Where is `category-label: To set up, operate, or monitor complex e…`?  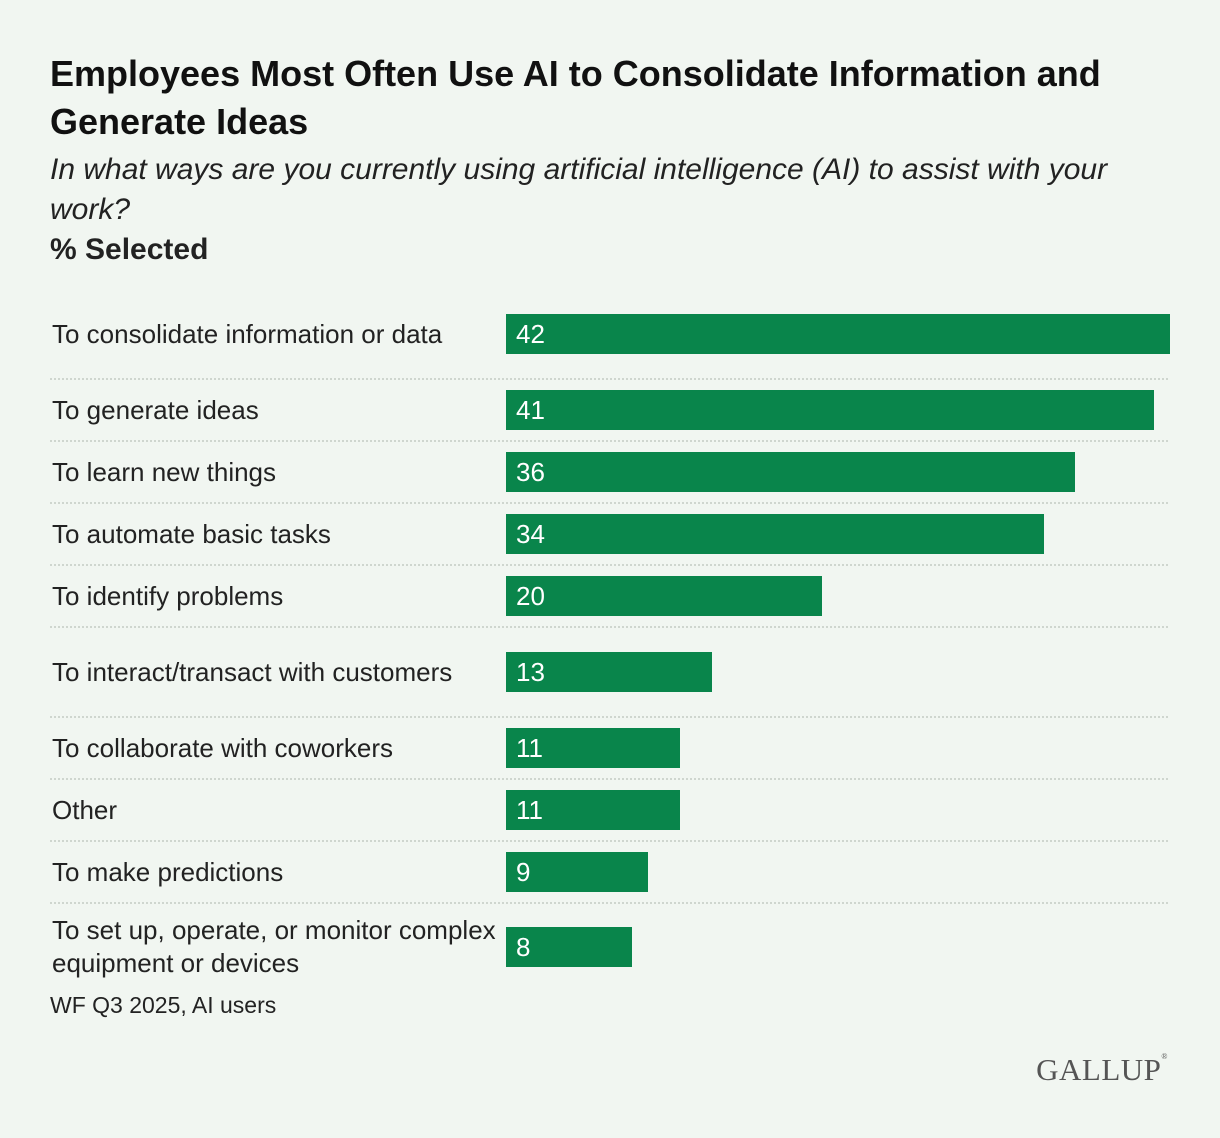 category-label: To set up, operate, or monitor complex e… is located at coordinates (274, 946).